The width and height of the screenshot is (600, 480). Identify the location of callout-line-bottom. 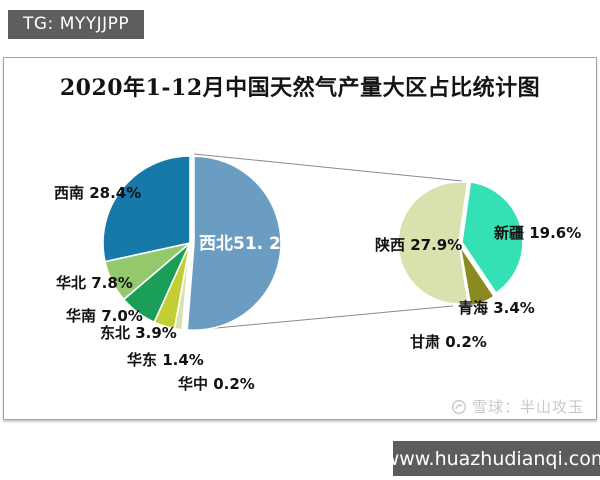
(323, 318).